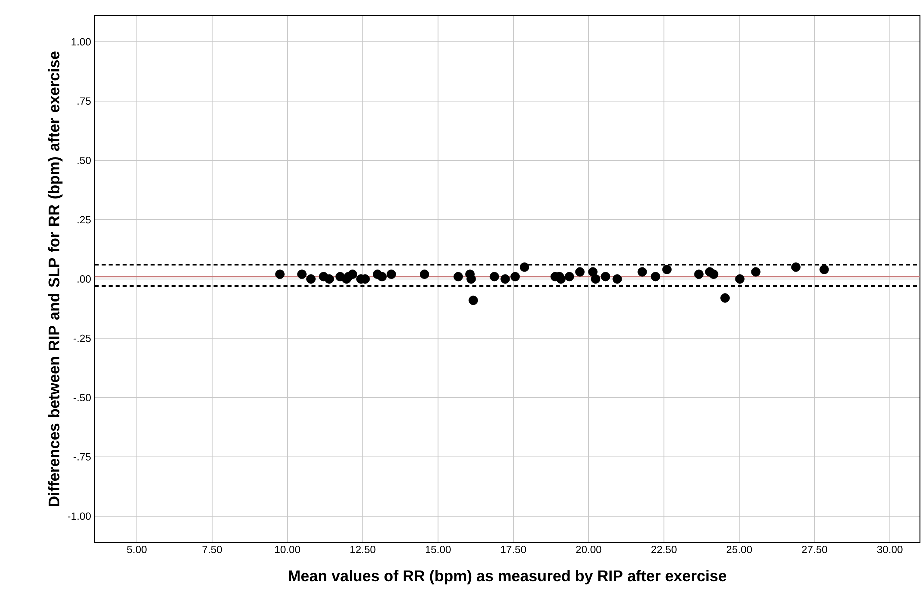  Describe the element at coordinates (84, 220) in the screenshot. I see `y-tick-label: .25` at that location.